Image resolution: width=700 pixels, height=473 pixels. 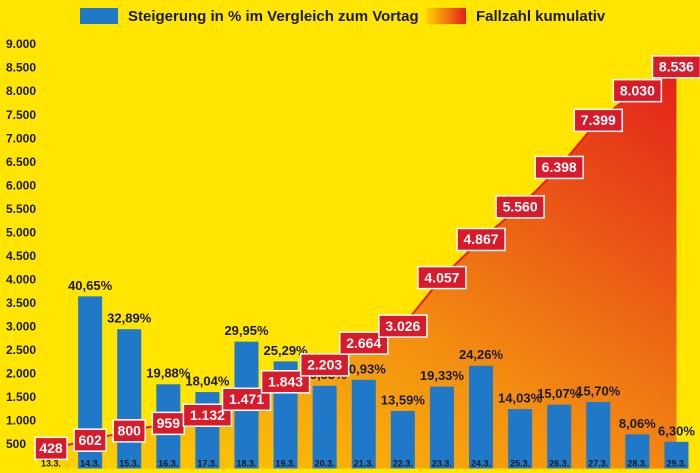 I want to click on y-tick-label: 4.000, so click(x=21, y=279).